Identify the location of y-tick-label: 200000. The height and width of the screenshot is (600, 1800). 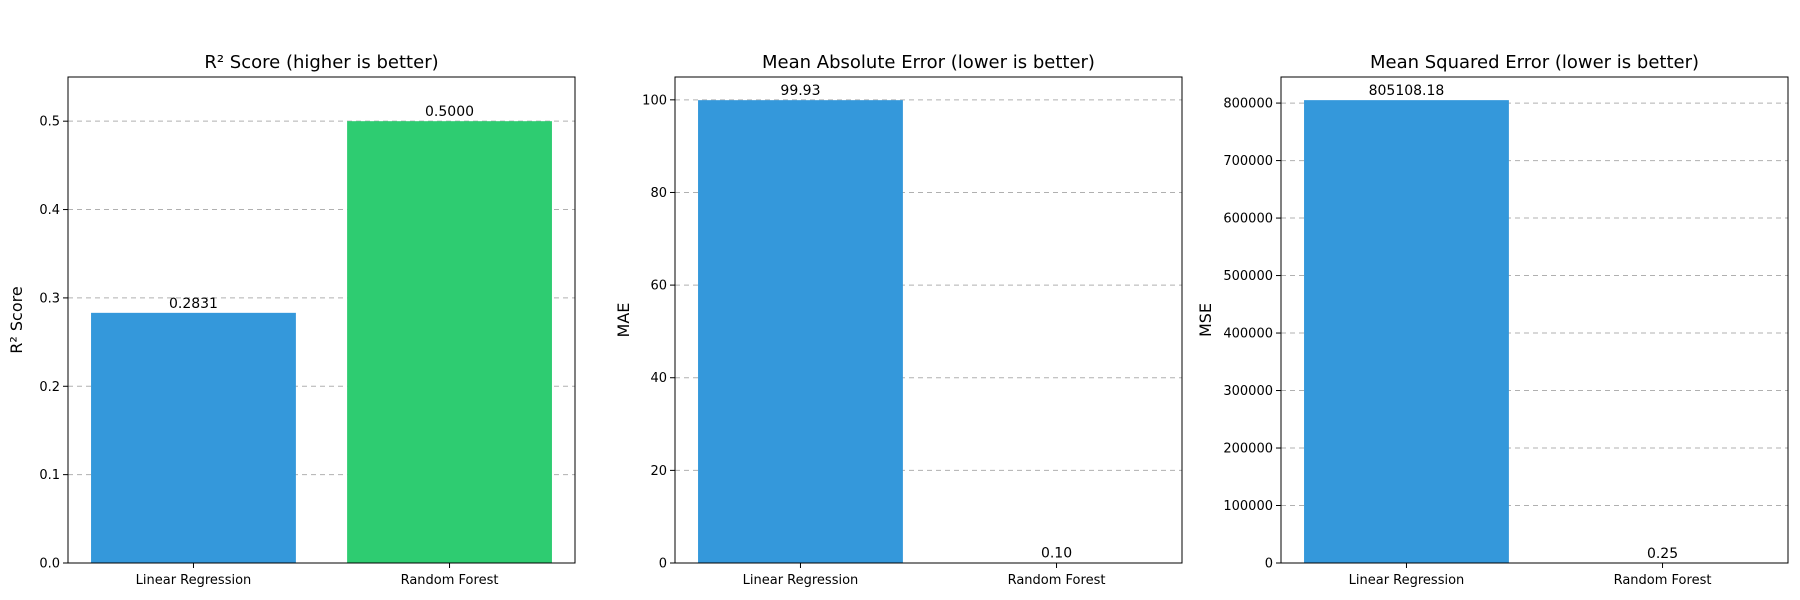
(1248, 449).